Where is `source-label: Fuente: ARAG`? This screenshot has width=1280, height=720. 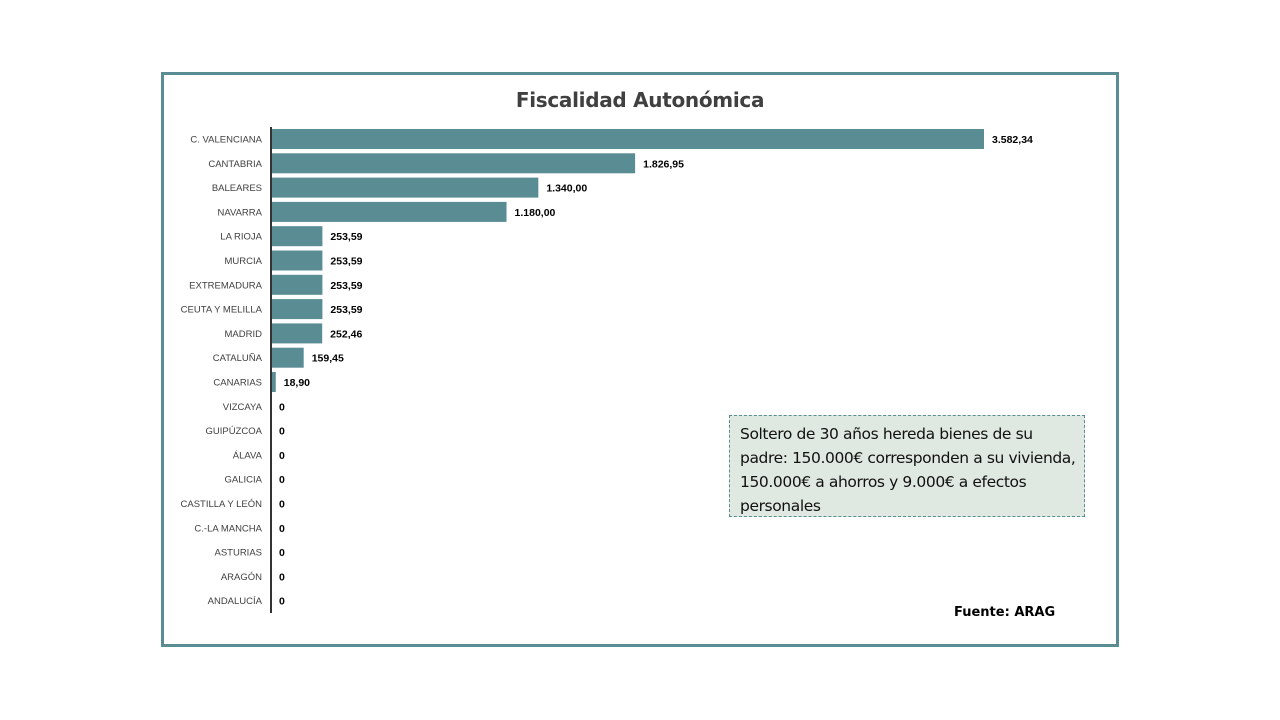 source-label: Fuente: ARAG is located at coordinates (1005, 612).